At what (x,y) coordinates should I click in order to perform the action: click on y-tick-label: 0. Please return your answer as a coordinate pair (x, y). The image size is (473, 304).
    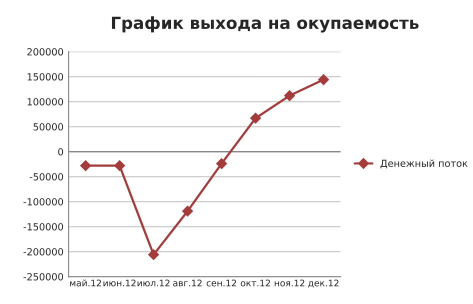
    Looking at the image, I should click on (61, 152).